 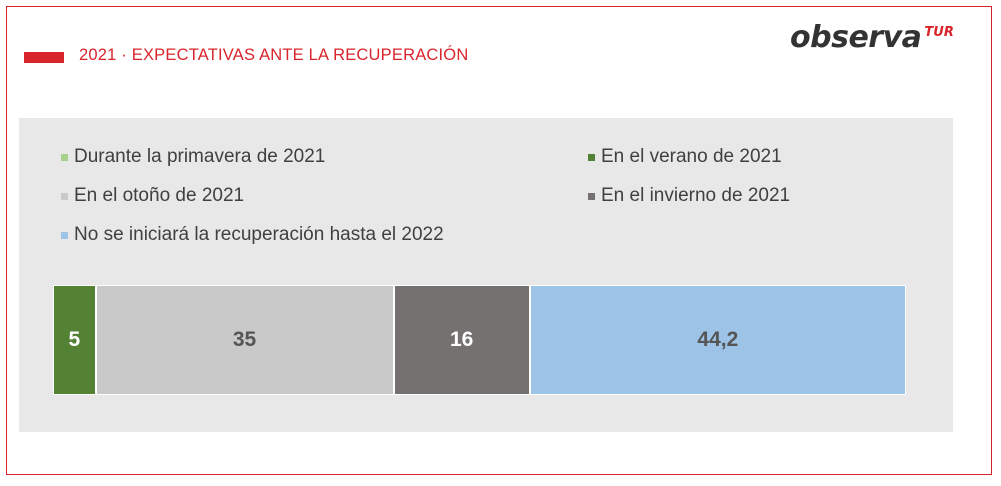 I want to click on page-title: 2021 · EXPECTATIVAS ANTE LA RECUPERACIÓN, so click(x=274, y=55).